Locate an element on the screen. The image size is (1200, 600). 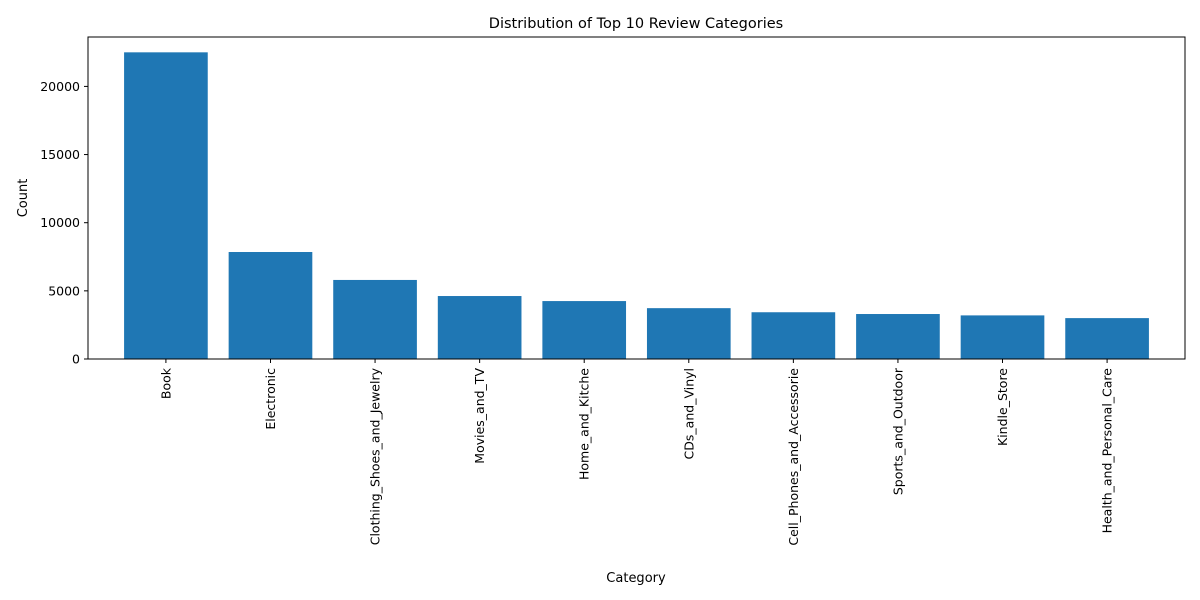
x-tick-label-cell-phones-and-accessorie: Cell_Phones_and_Accessorie is located at coordinates (793, 457).